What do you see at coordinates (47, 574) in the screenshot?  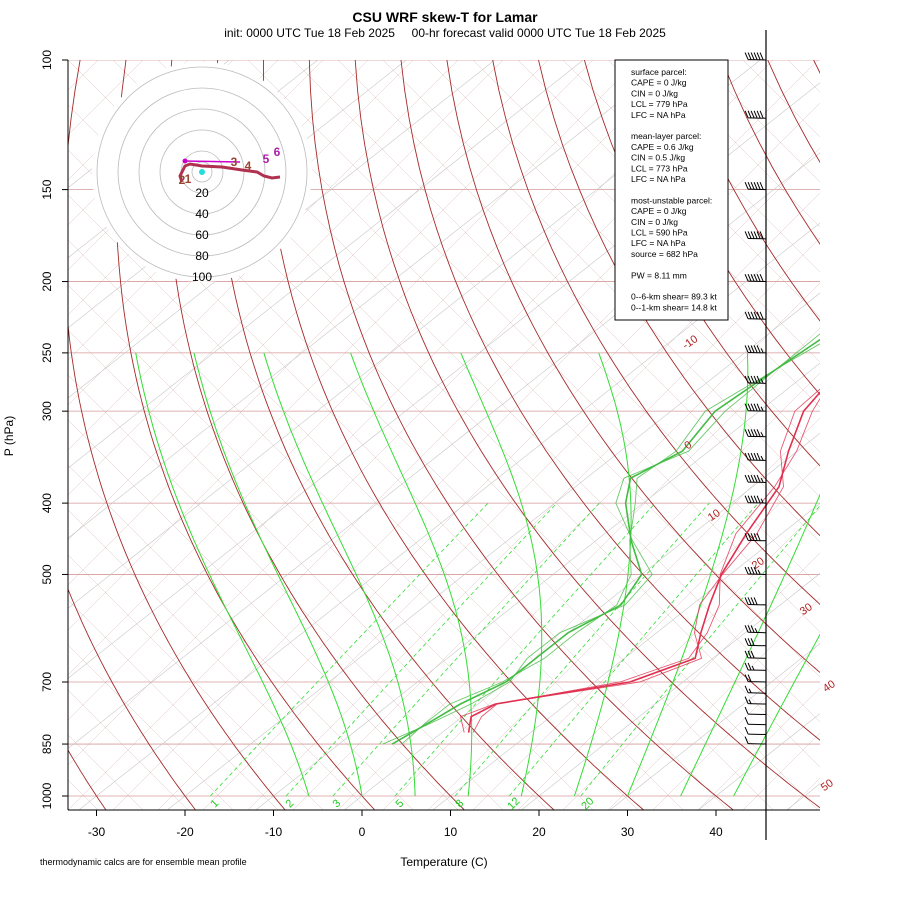 I see `y-tick-label: 500` at bounding box center [47, 574].